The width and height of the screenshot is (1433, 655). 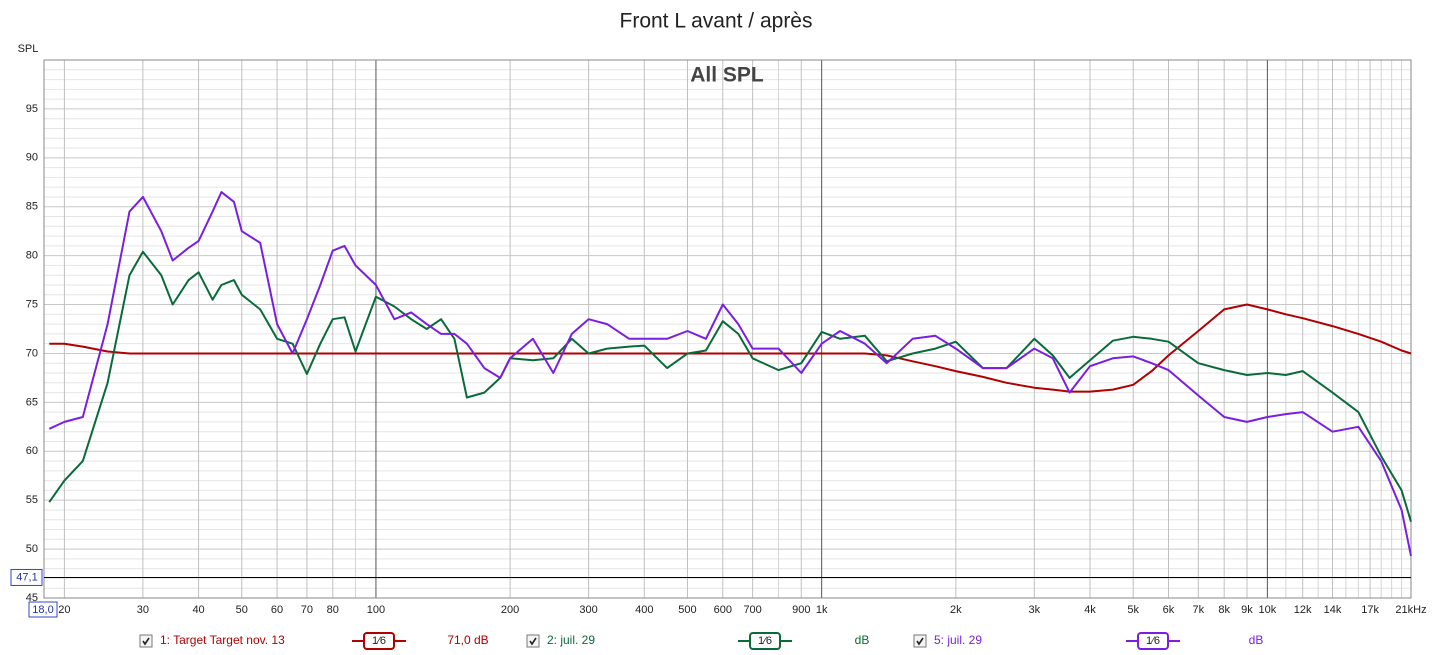 What do you see at coordinates (32, 451) in the screenshot?
I see `y-tick-label: 60` at bounding box center [32, 451].